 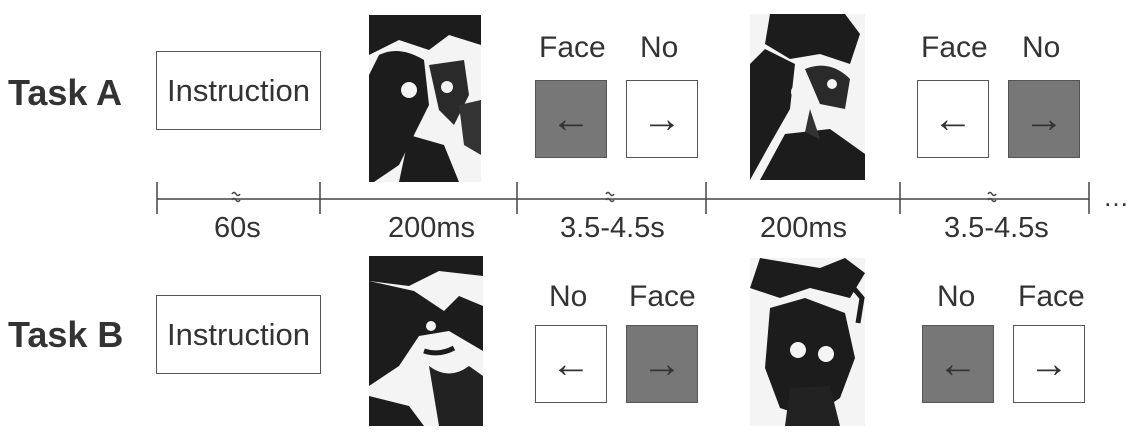 What do you see at coordinates (662, 364) in the screenshot?
I see `task-b-trial-1-right-arrow-key: →` at bounding box center [662, 364].